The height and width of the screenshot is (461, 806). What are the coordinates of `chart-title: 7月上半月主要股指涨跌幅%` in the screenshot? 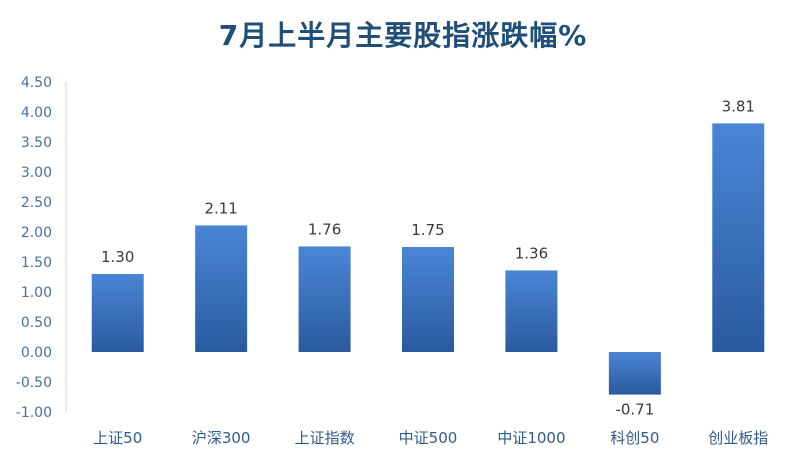 It's located at (403, 35).